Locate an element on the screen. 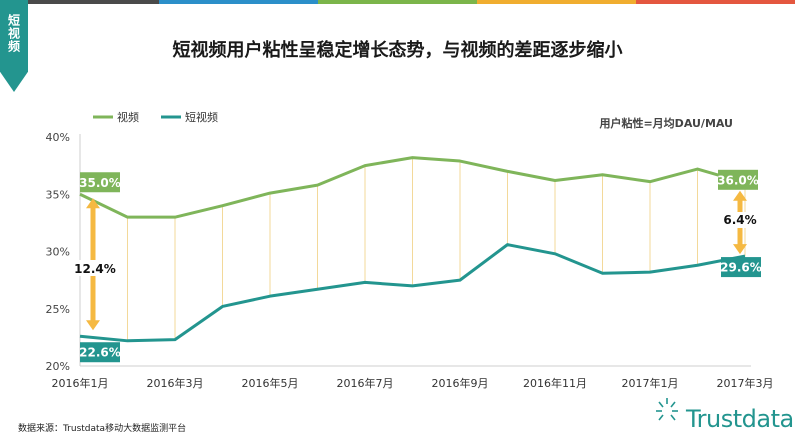 Image resolution: width=795 pixels, height=443 pixels. legend-label: 短视频 is located at coordinates (201, 117).